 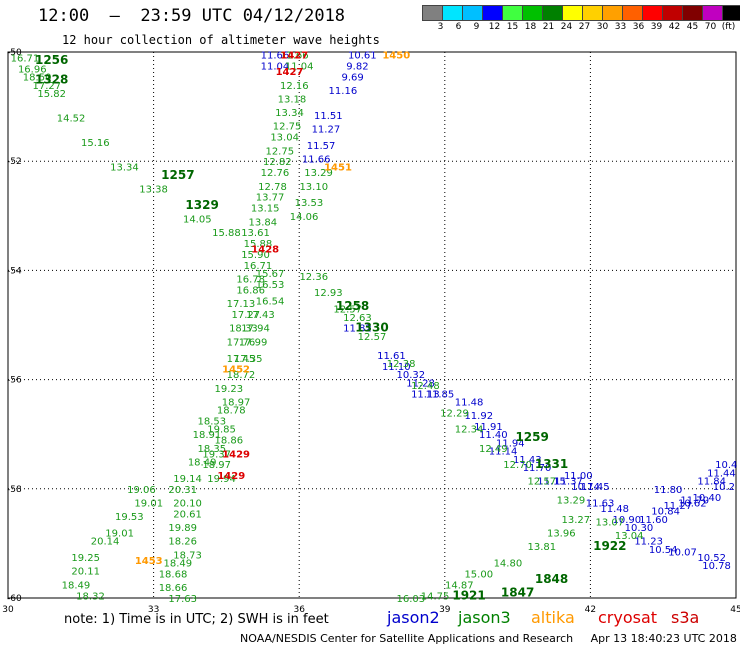 I want to click on data-label-jason2: 11.48, so click(x=614, y=509).